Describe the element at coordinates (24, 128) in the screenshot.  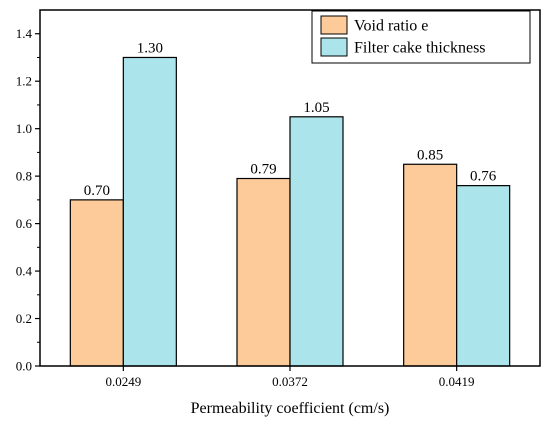
I see `y-tick-label: 1.0` at that location.